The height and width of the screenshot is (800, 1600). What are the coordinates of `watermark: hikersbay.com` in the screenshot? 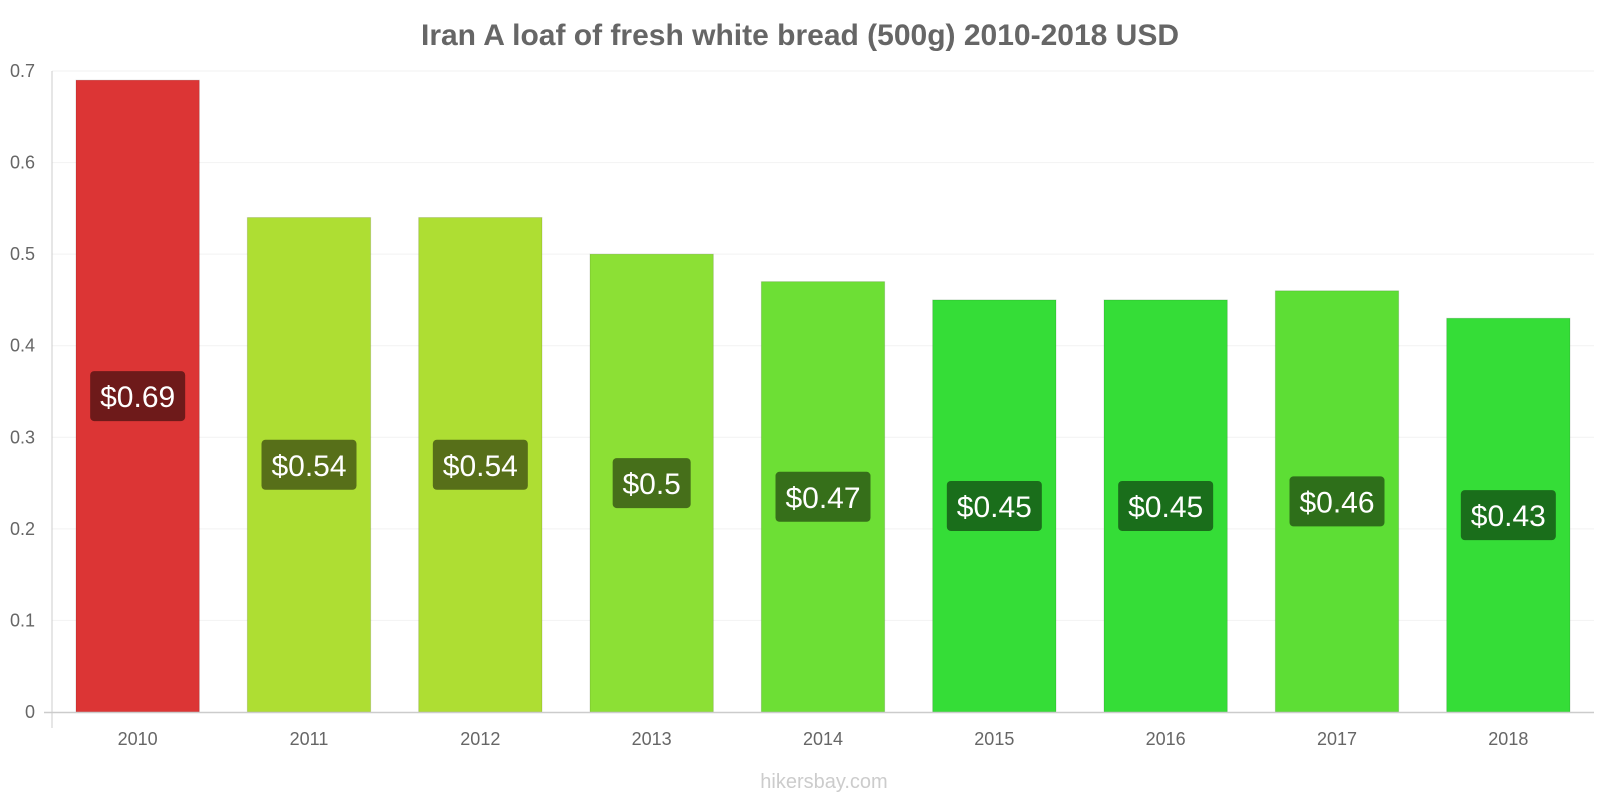 It's located at (823, 782).